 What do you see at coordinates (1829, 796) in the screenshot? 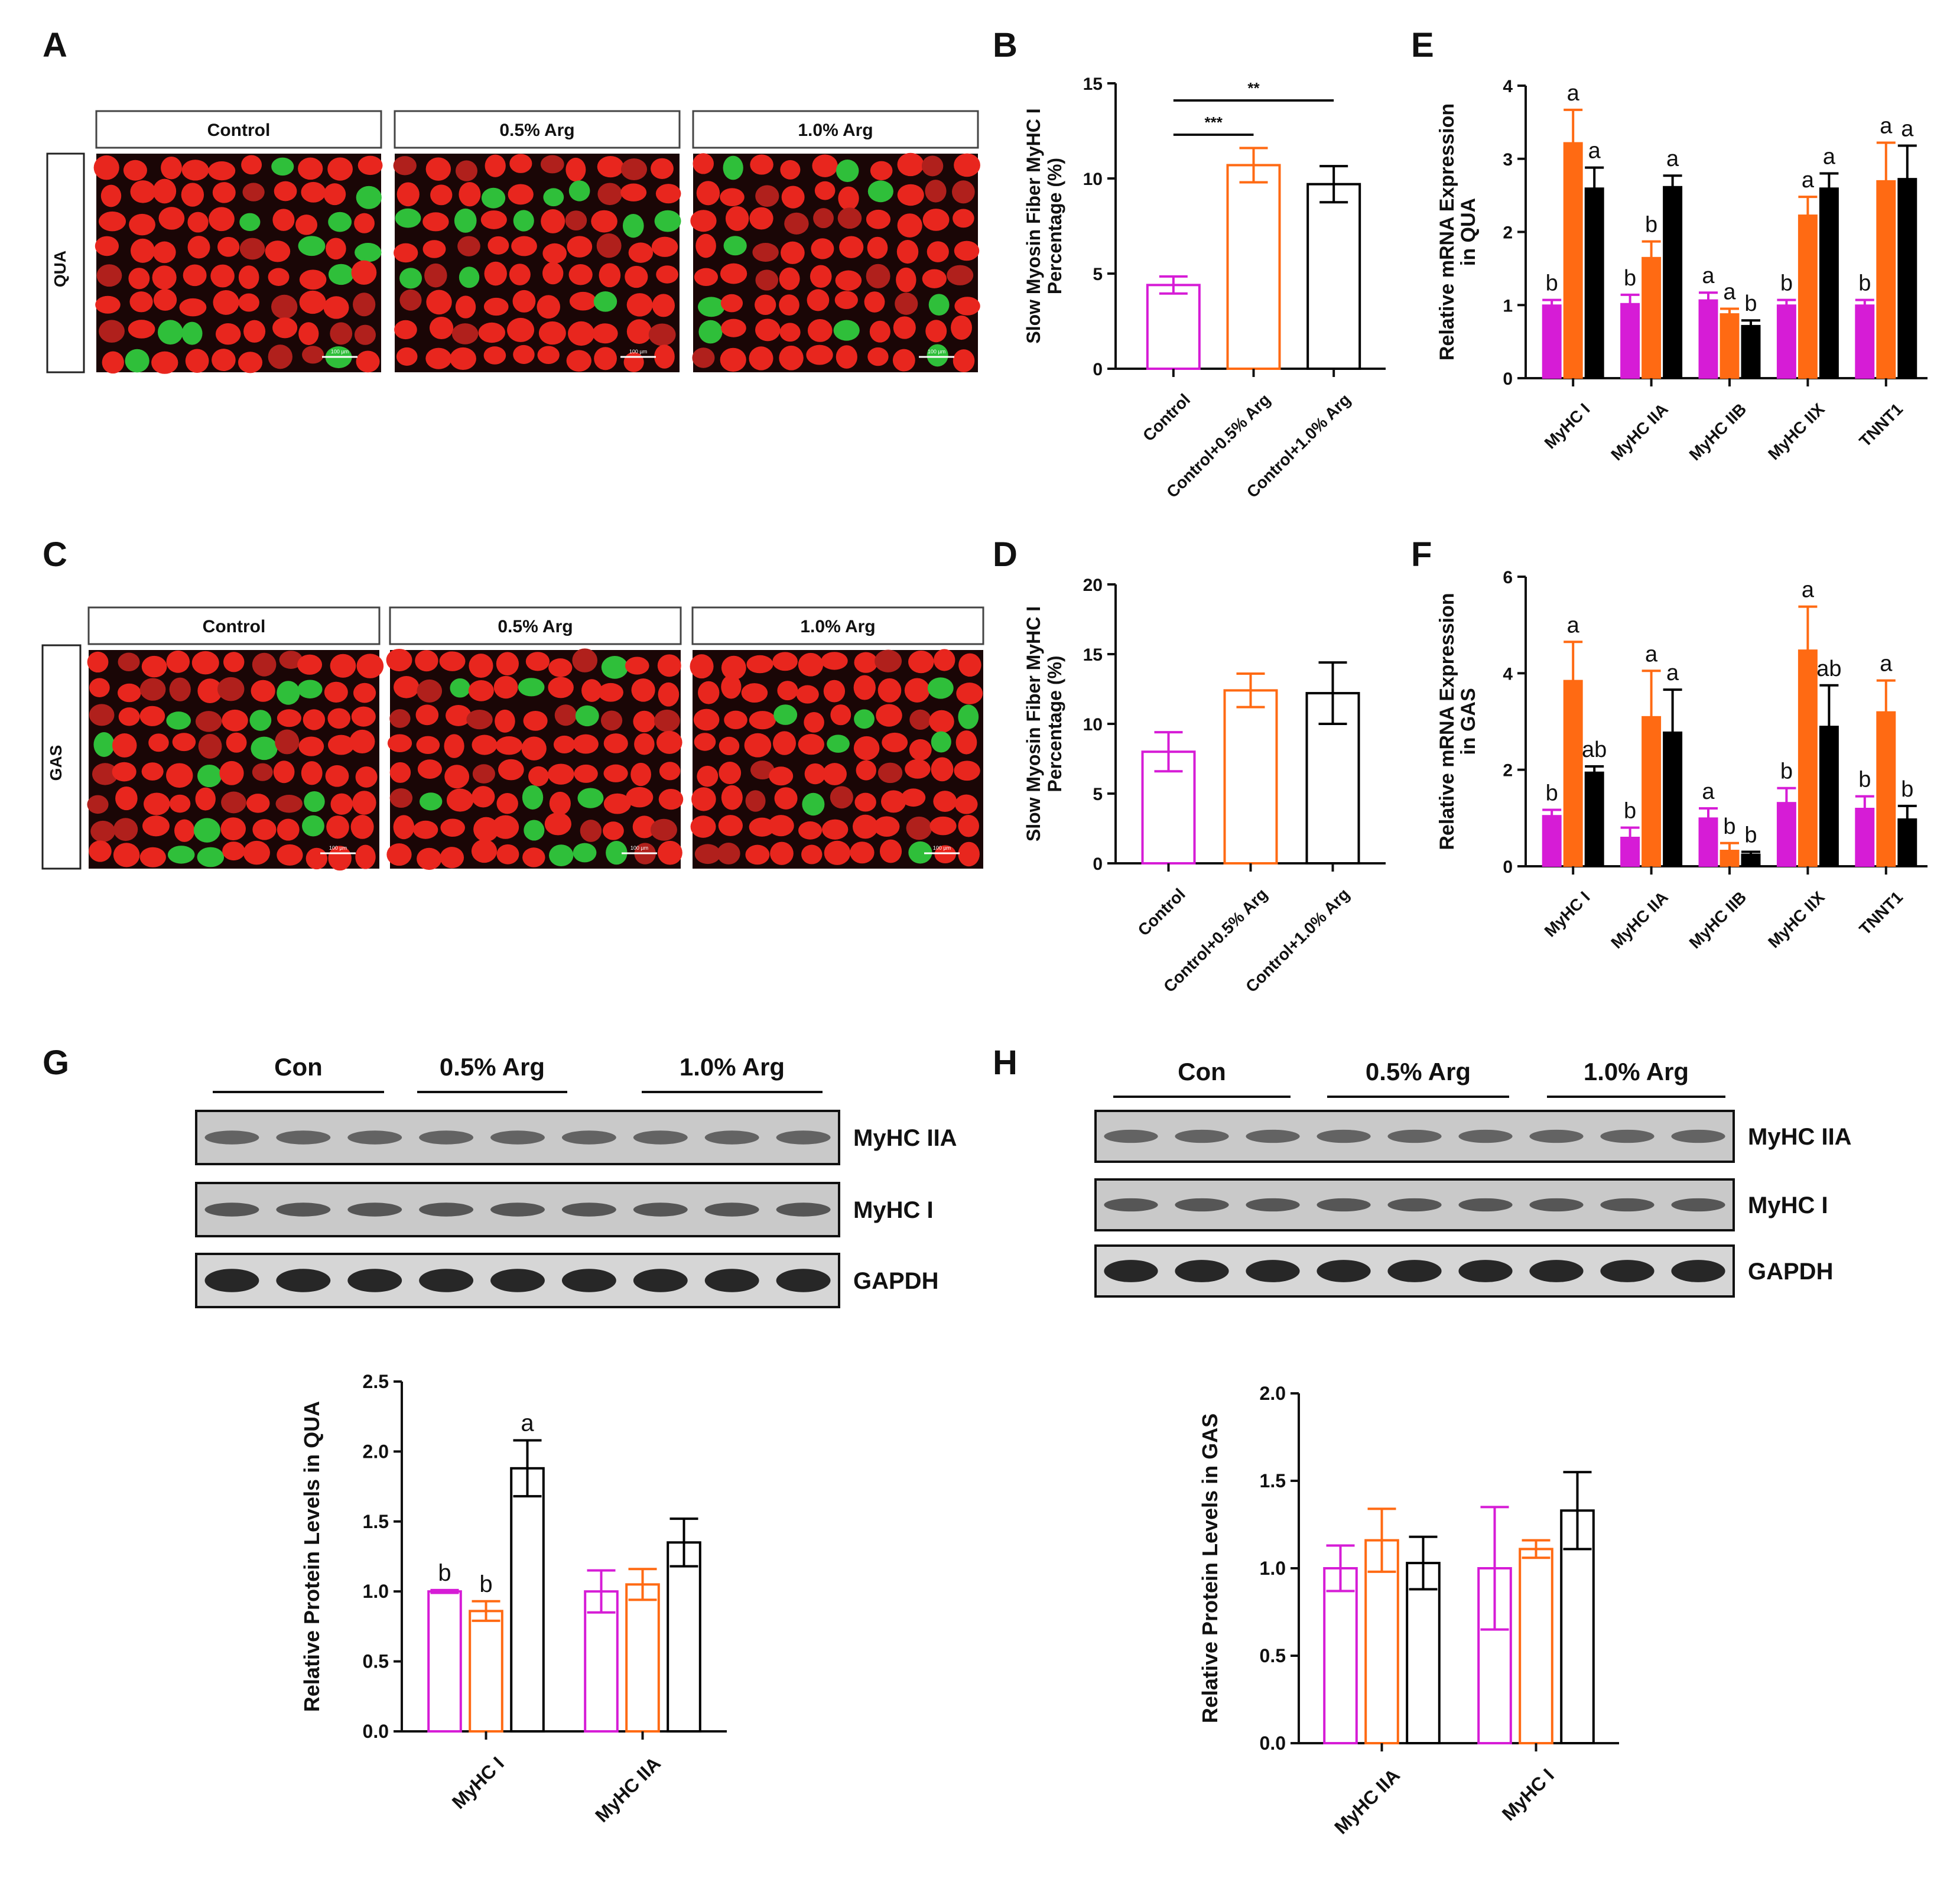
I see `bar-myhc-iix` at bounding box center [1829, 796].